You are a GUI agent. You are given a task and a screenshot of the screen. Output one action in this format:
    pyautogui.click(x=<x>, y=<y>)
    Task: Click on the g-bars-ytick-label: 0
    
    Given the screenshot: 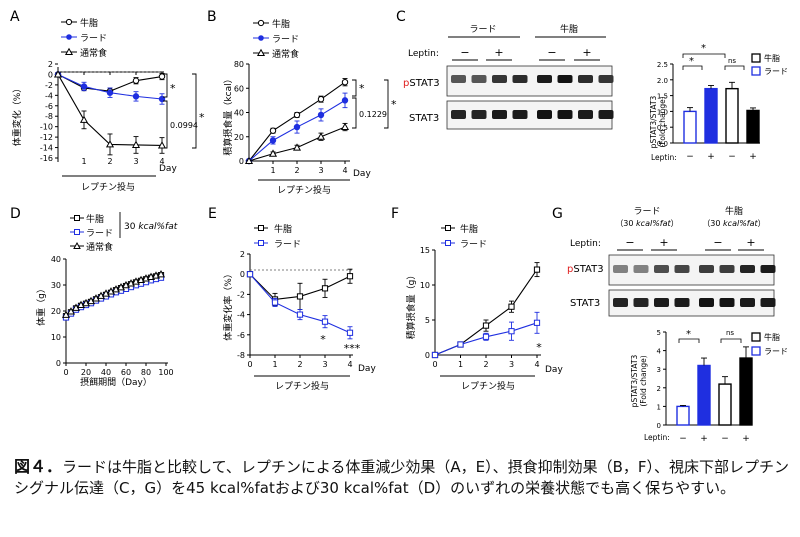 What is the action you would take?
    pyautogui.click(x=659, y=426)
    